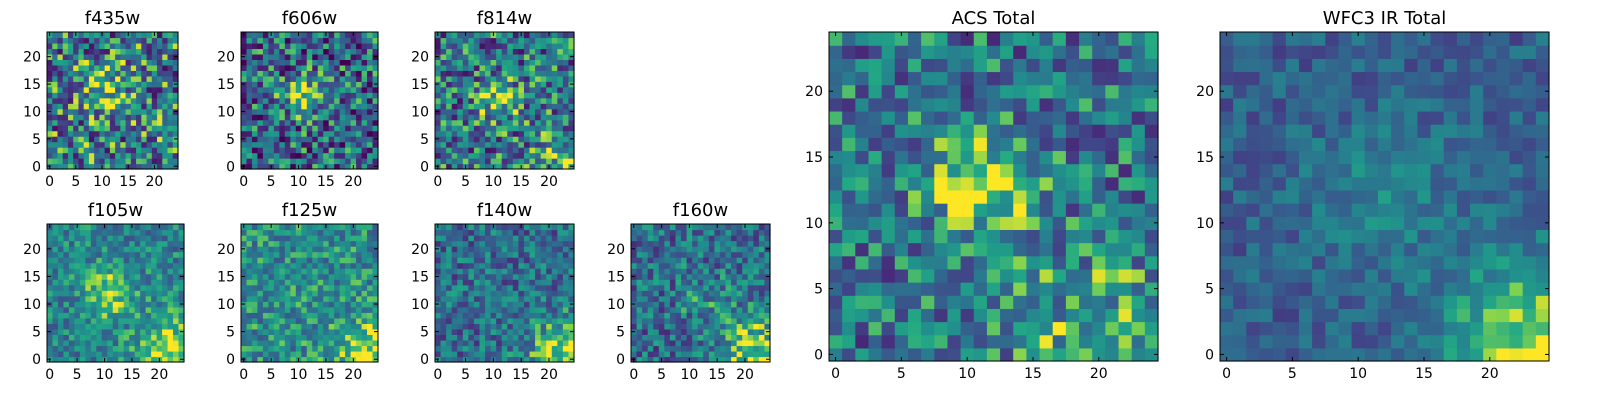 Image resolution: width=1600 pixels, height=400 pixels. What do you see at coordinates (309, 18) in the screenshot?
I see `panel-title: f606w` at bounding box center [309, 18].